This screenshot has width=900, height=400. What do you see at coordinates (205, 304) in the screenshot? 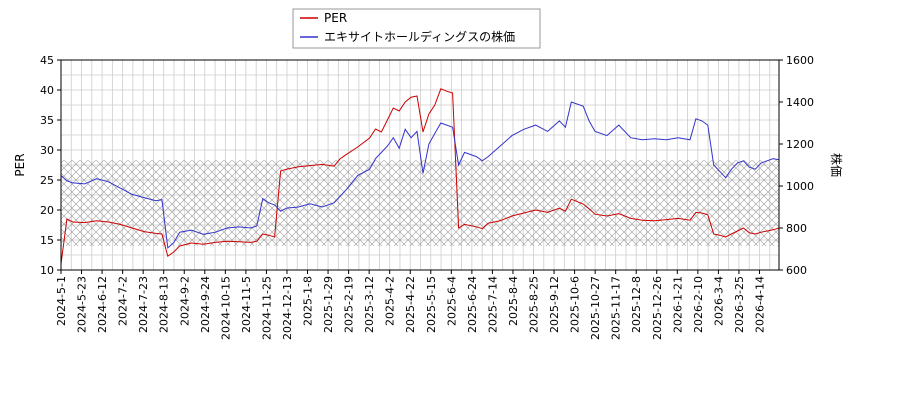
I see `x-tick-label: 2024-9-24` at bounding box center [205, 304].